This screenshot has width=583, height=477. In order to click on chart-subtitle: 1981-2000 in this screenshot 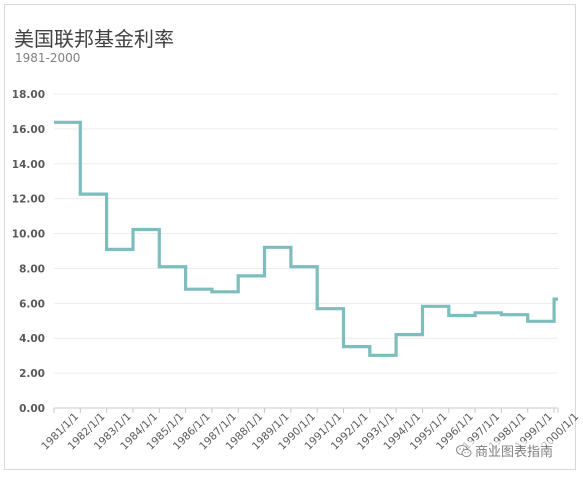, I will do `click(48, 58)`.